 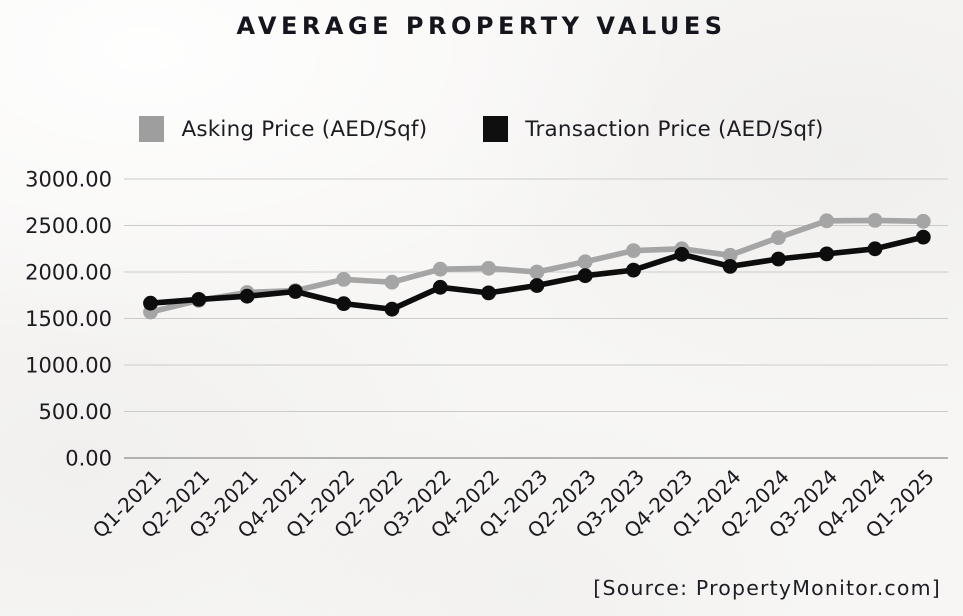 What do you see at coordinates (767, 588) in the screenshot?
I see `source-caption: [Source: PropertyMonitor.com]` at bounding box center [767, 588].